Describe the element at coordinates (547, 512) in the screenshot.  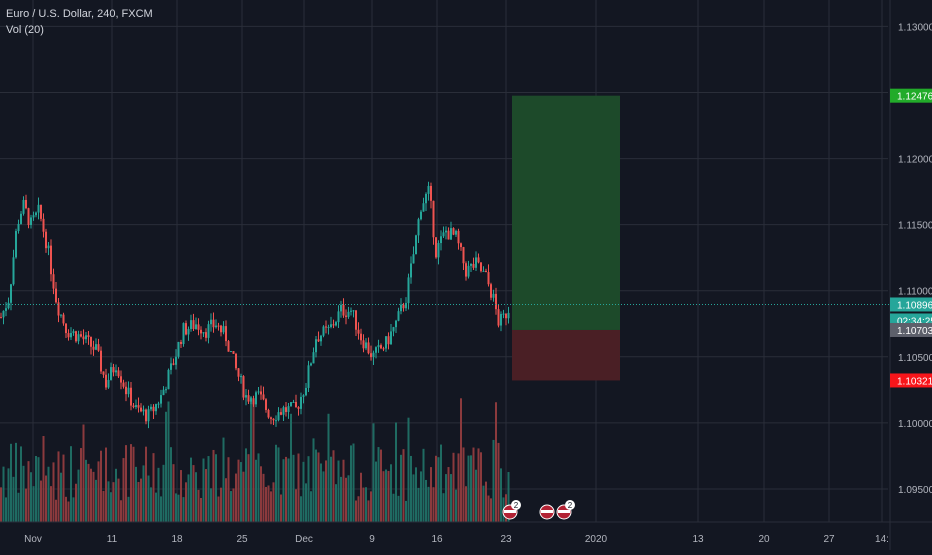
I see `us-flag-event-marker` at that location.